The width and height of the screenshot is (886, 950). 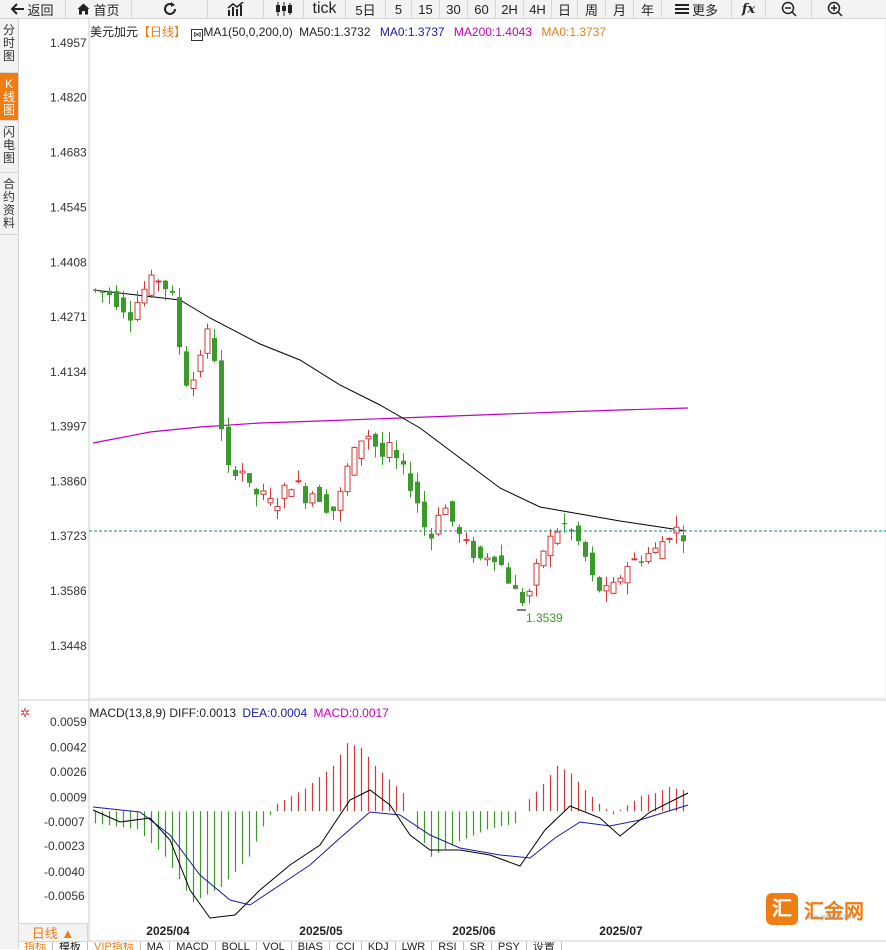 I want to click on low-price-label: 1.3539, so click(x=544, y=618).